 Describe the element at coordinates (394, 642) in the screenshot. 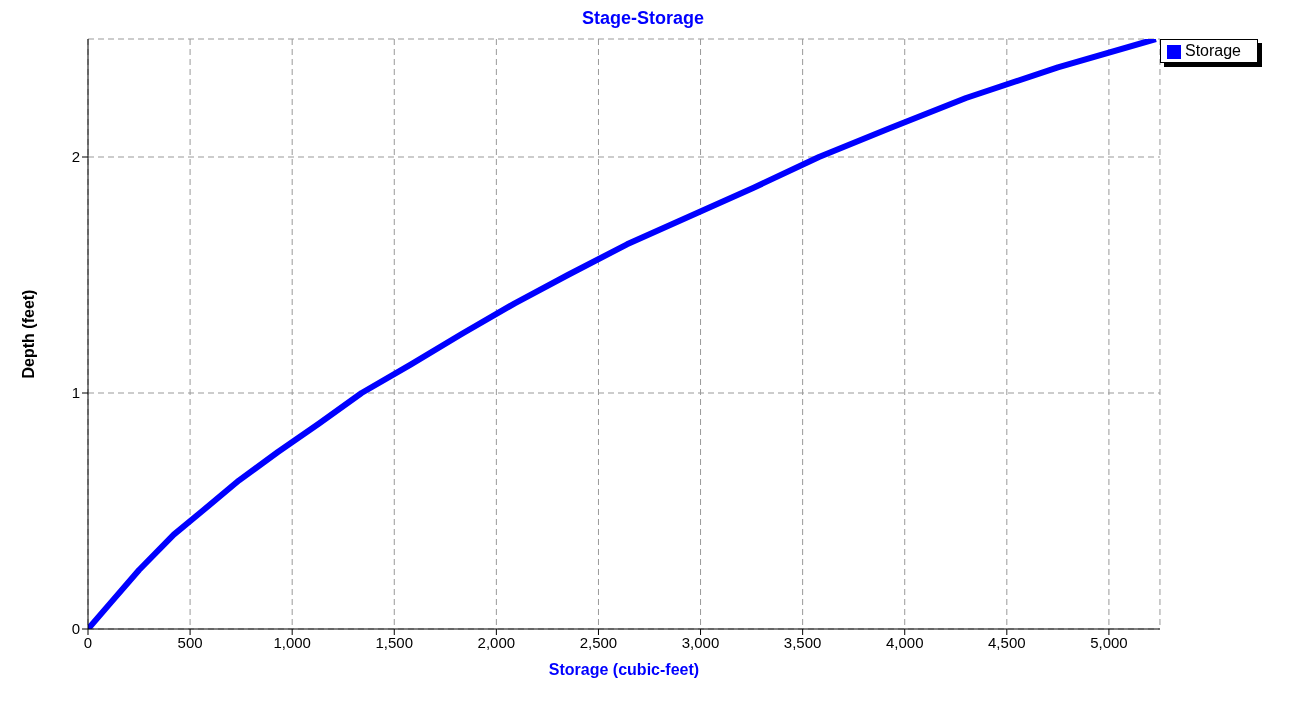

I see `x-tick-label: 1,500` at that location.